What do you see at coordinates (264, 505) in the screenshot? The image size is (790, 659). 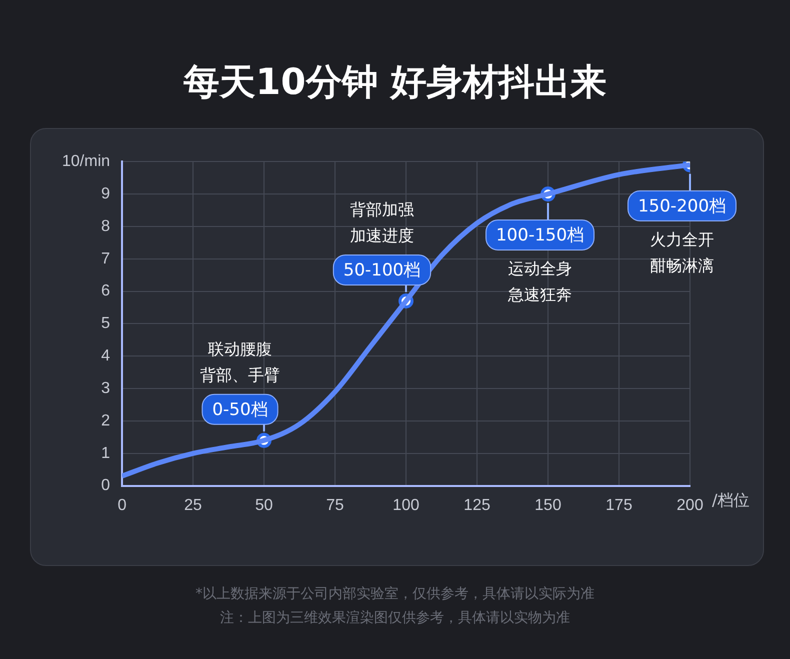 I see `x-tick-label: 50` at bounding box center [264, 505].